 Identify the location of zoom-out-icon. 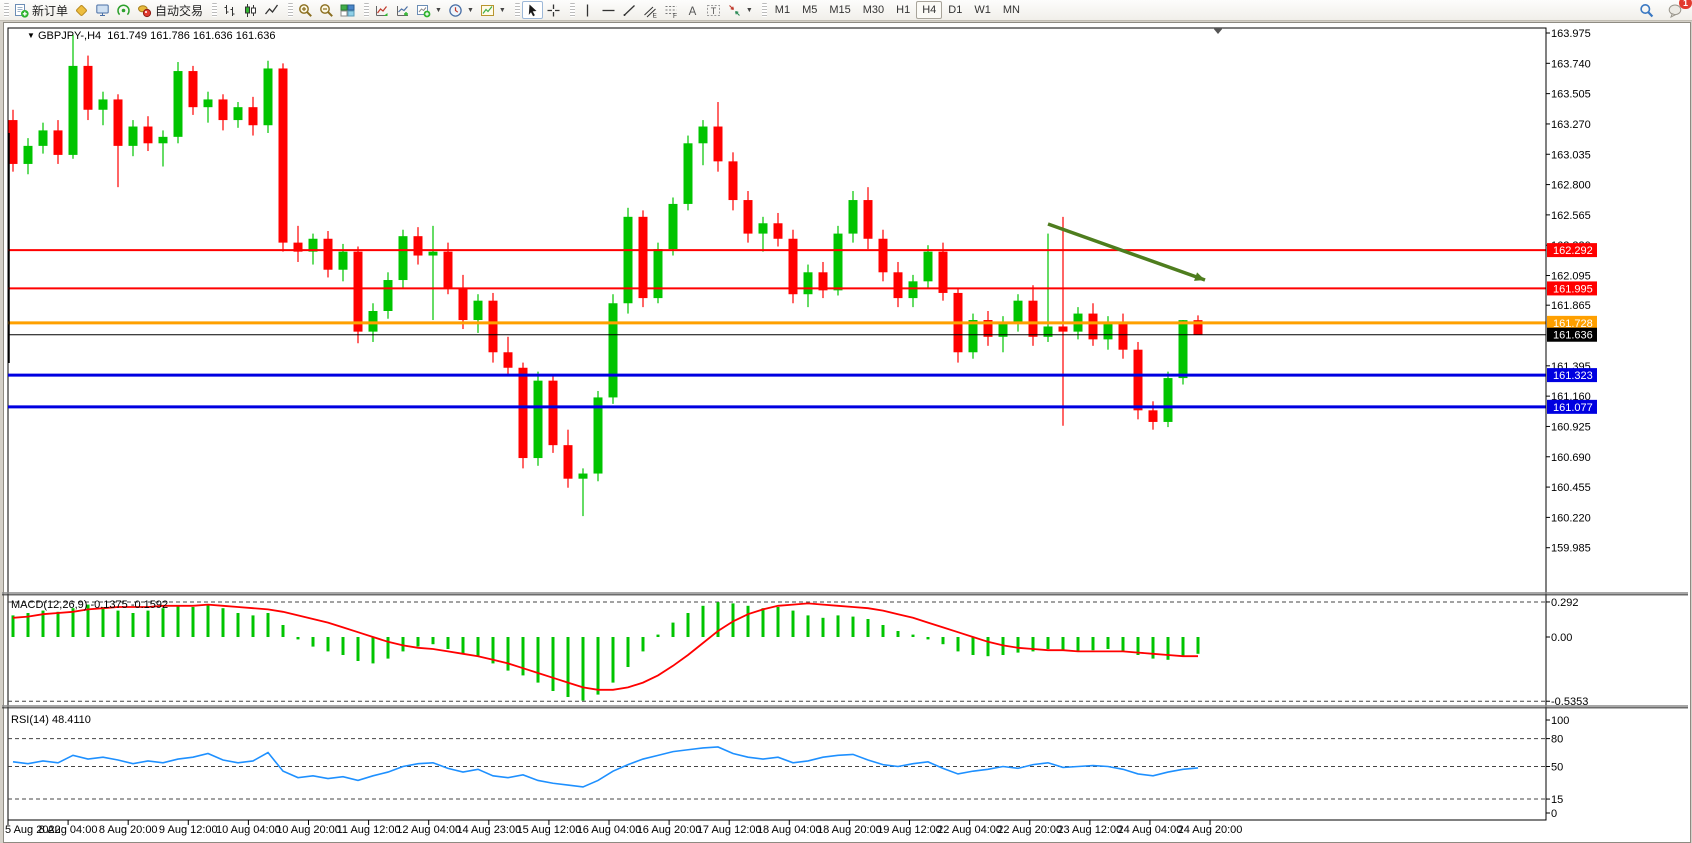
(326, 10).